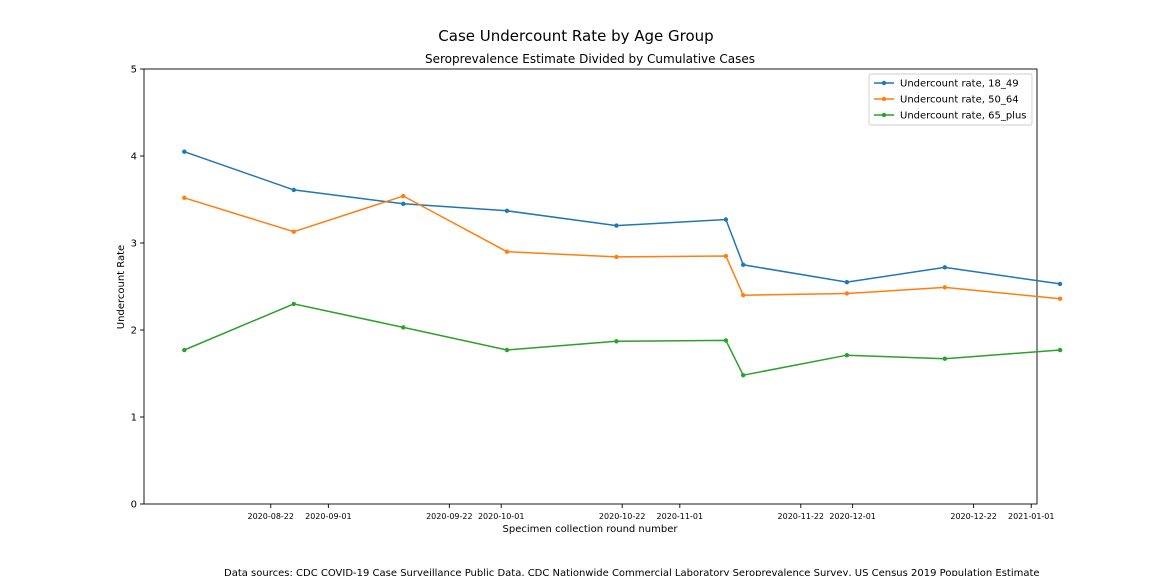 Image resolution: width=1152 pixels, height=576 pixels. I want to click on y-tick-label: 4, so click(134, 157).